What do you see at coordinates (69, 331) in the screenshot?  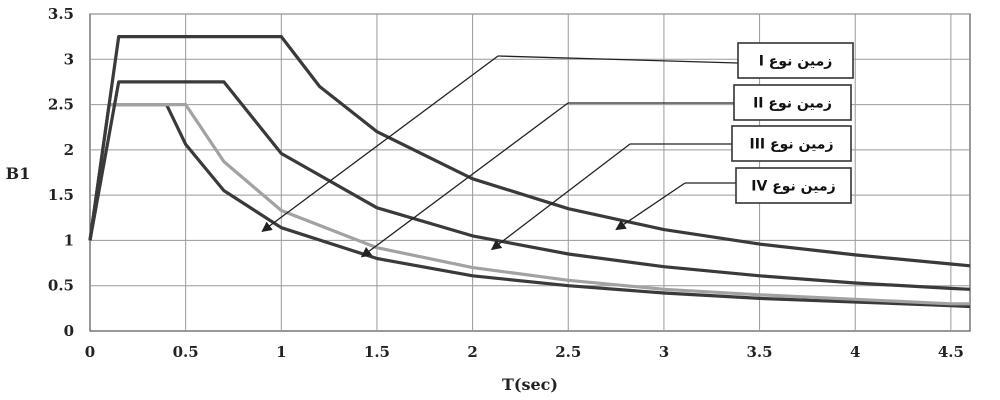 I see `y-tick-label: 0` at bounding box center [69, 331].